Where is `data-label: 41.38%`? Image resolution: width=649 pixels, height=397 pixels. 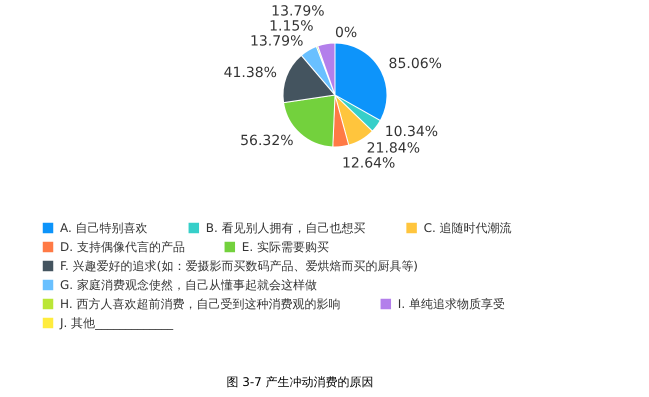 data-label: 41.38% is located at coordinates (250, 73).